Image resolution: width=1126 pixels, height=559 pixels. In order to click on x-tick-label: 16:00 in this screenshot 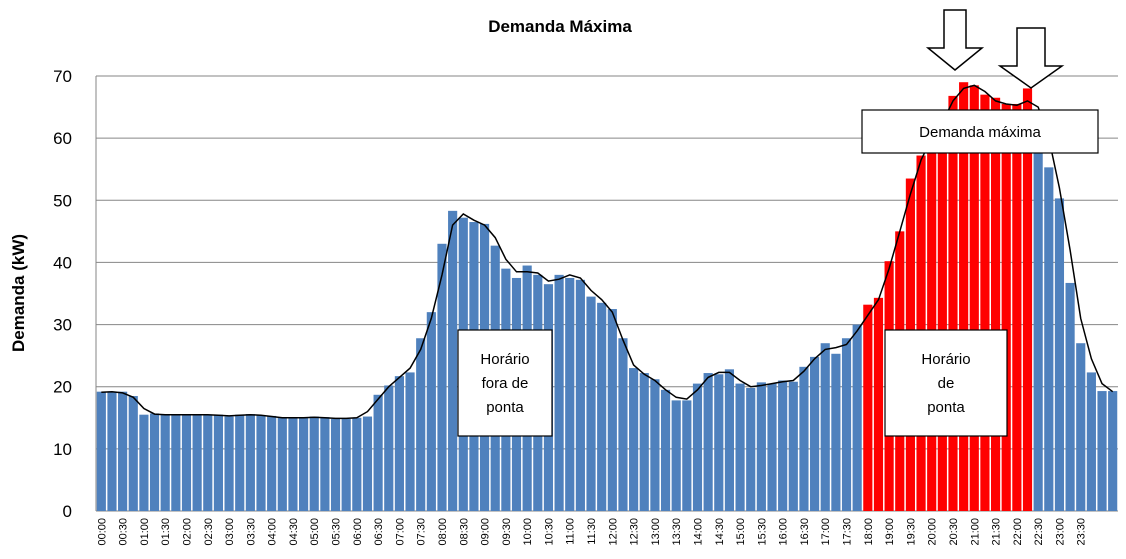, I will do `click(784, 532)`.